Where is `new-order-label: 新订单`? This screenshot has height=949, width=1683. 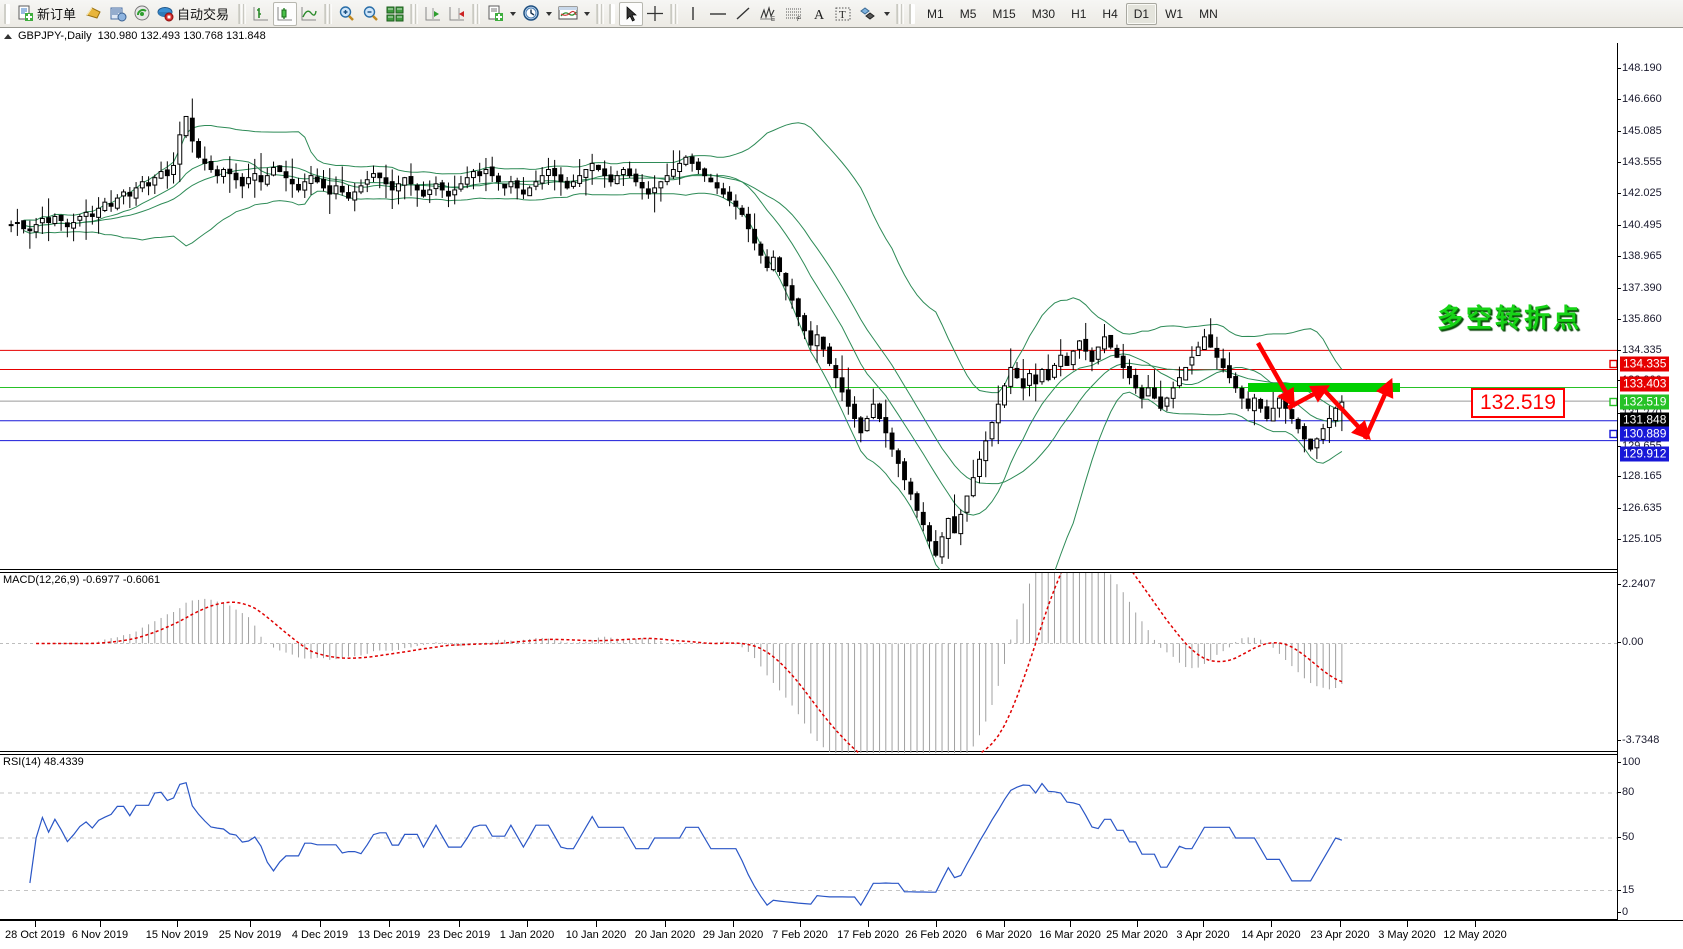
new-order-label: 新订单 is located at coordinates (57, 15).